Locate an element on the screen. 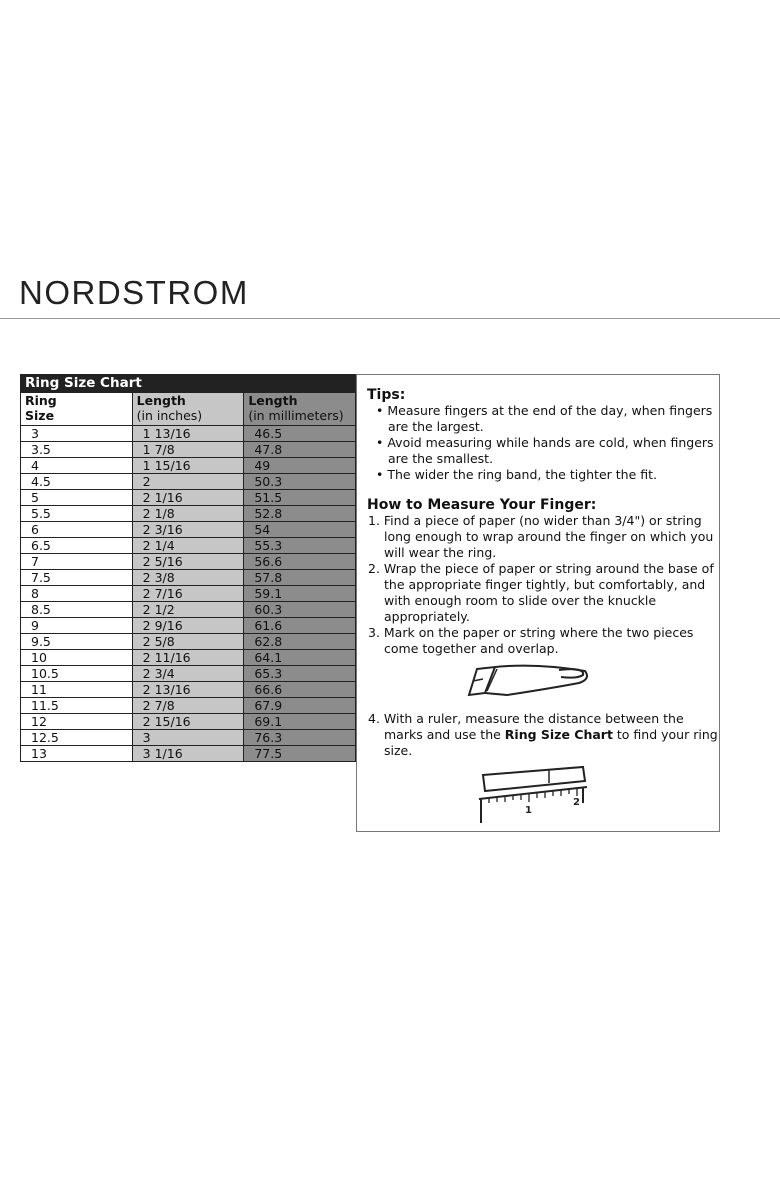 Image resolution: width=780 pixels, height=1196 pixels. ring-size-cell: 9 is located at coordinates (76, 625).